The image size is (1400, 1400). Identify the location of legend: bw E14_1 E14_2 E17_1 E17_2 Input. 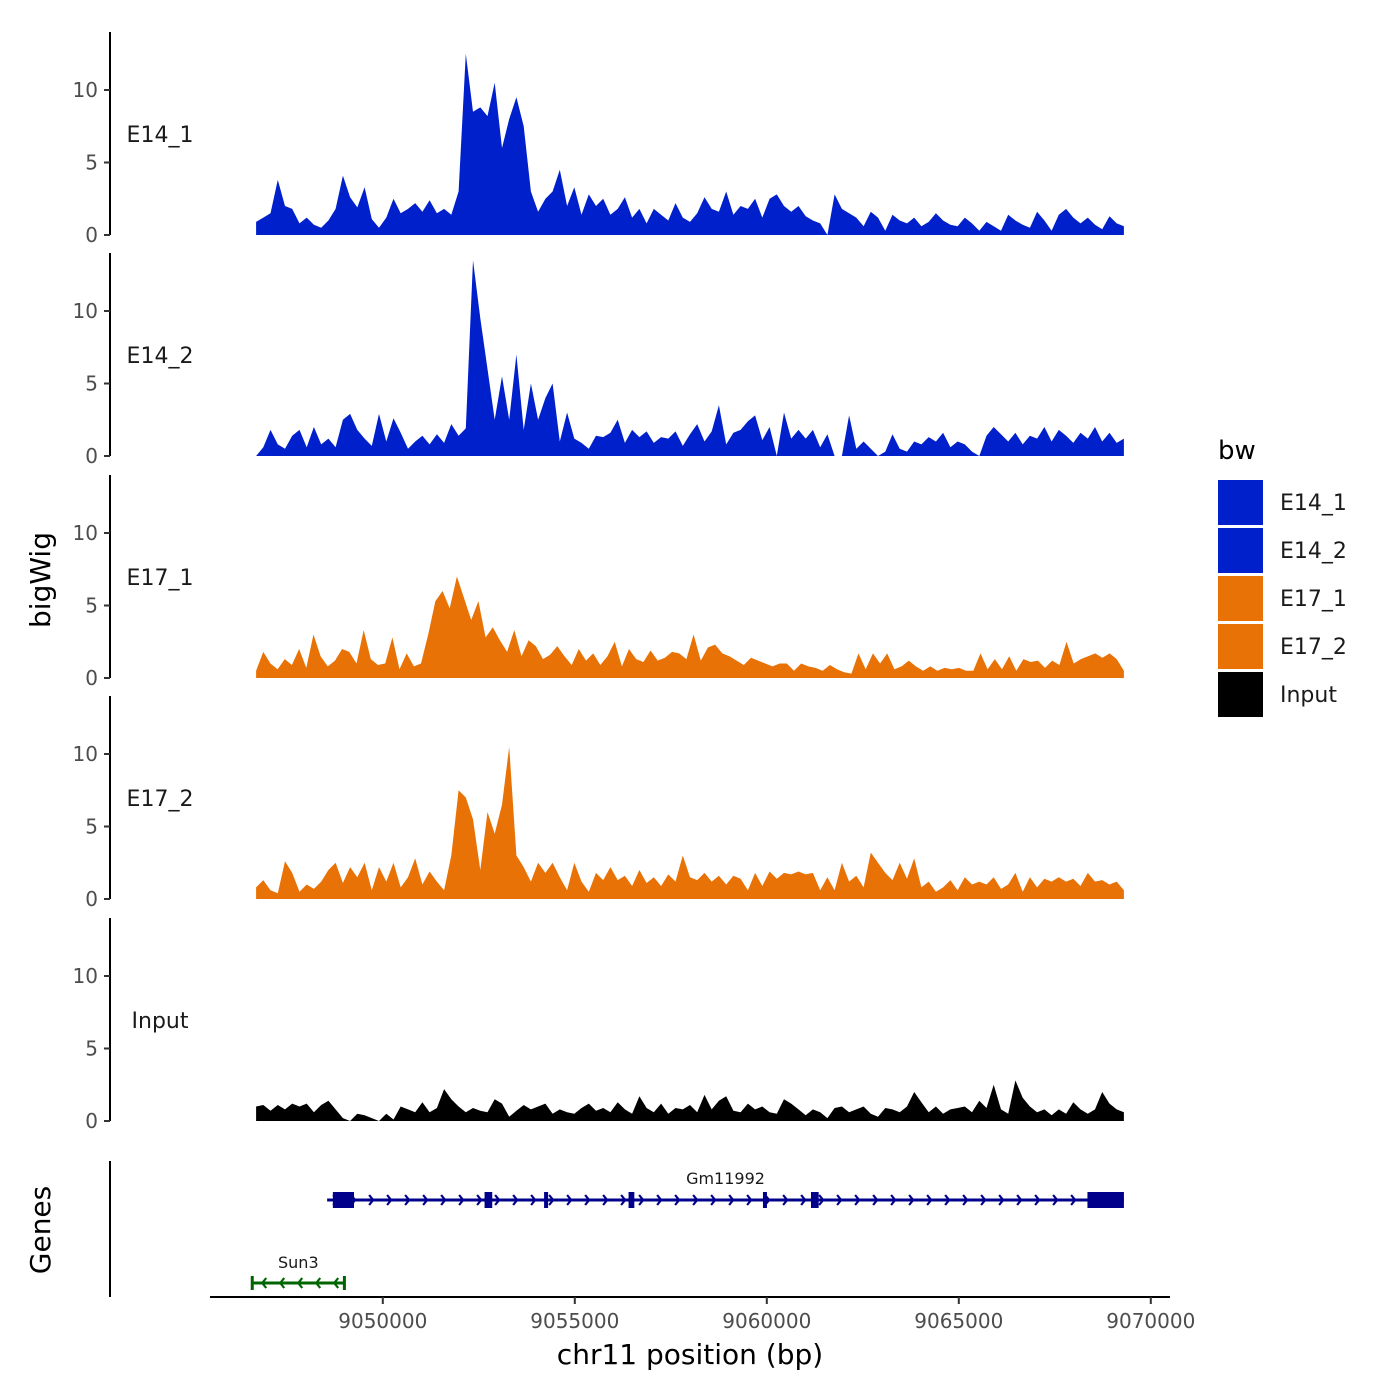
(1282, 576).